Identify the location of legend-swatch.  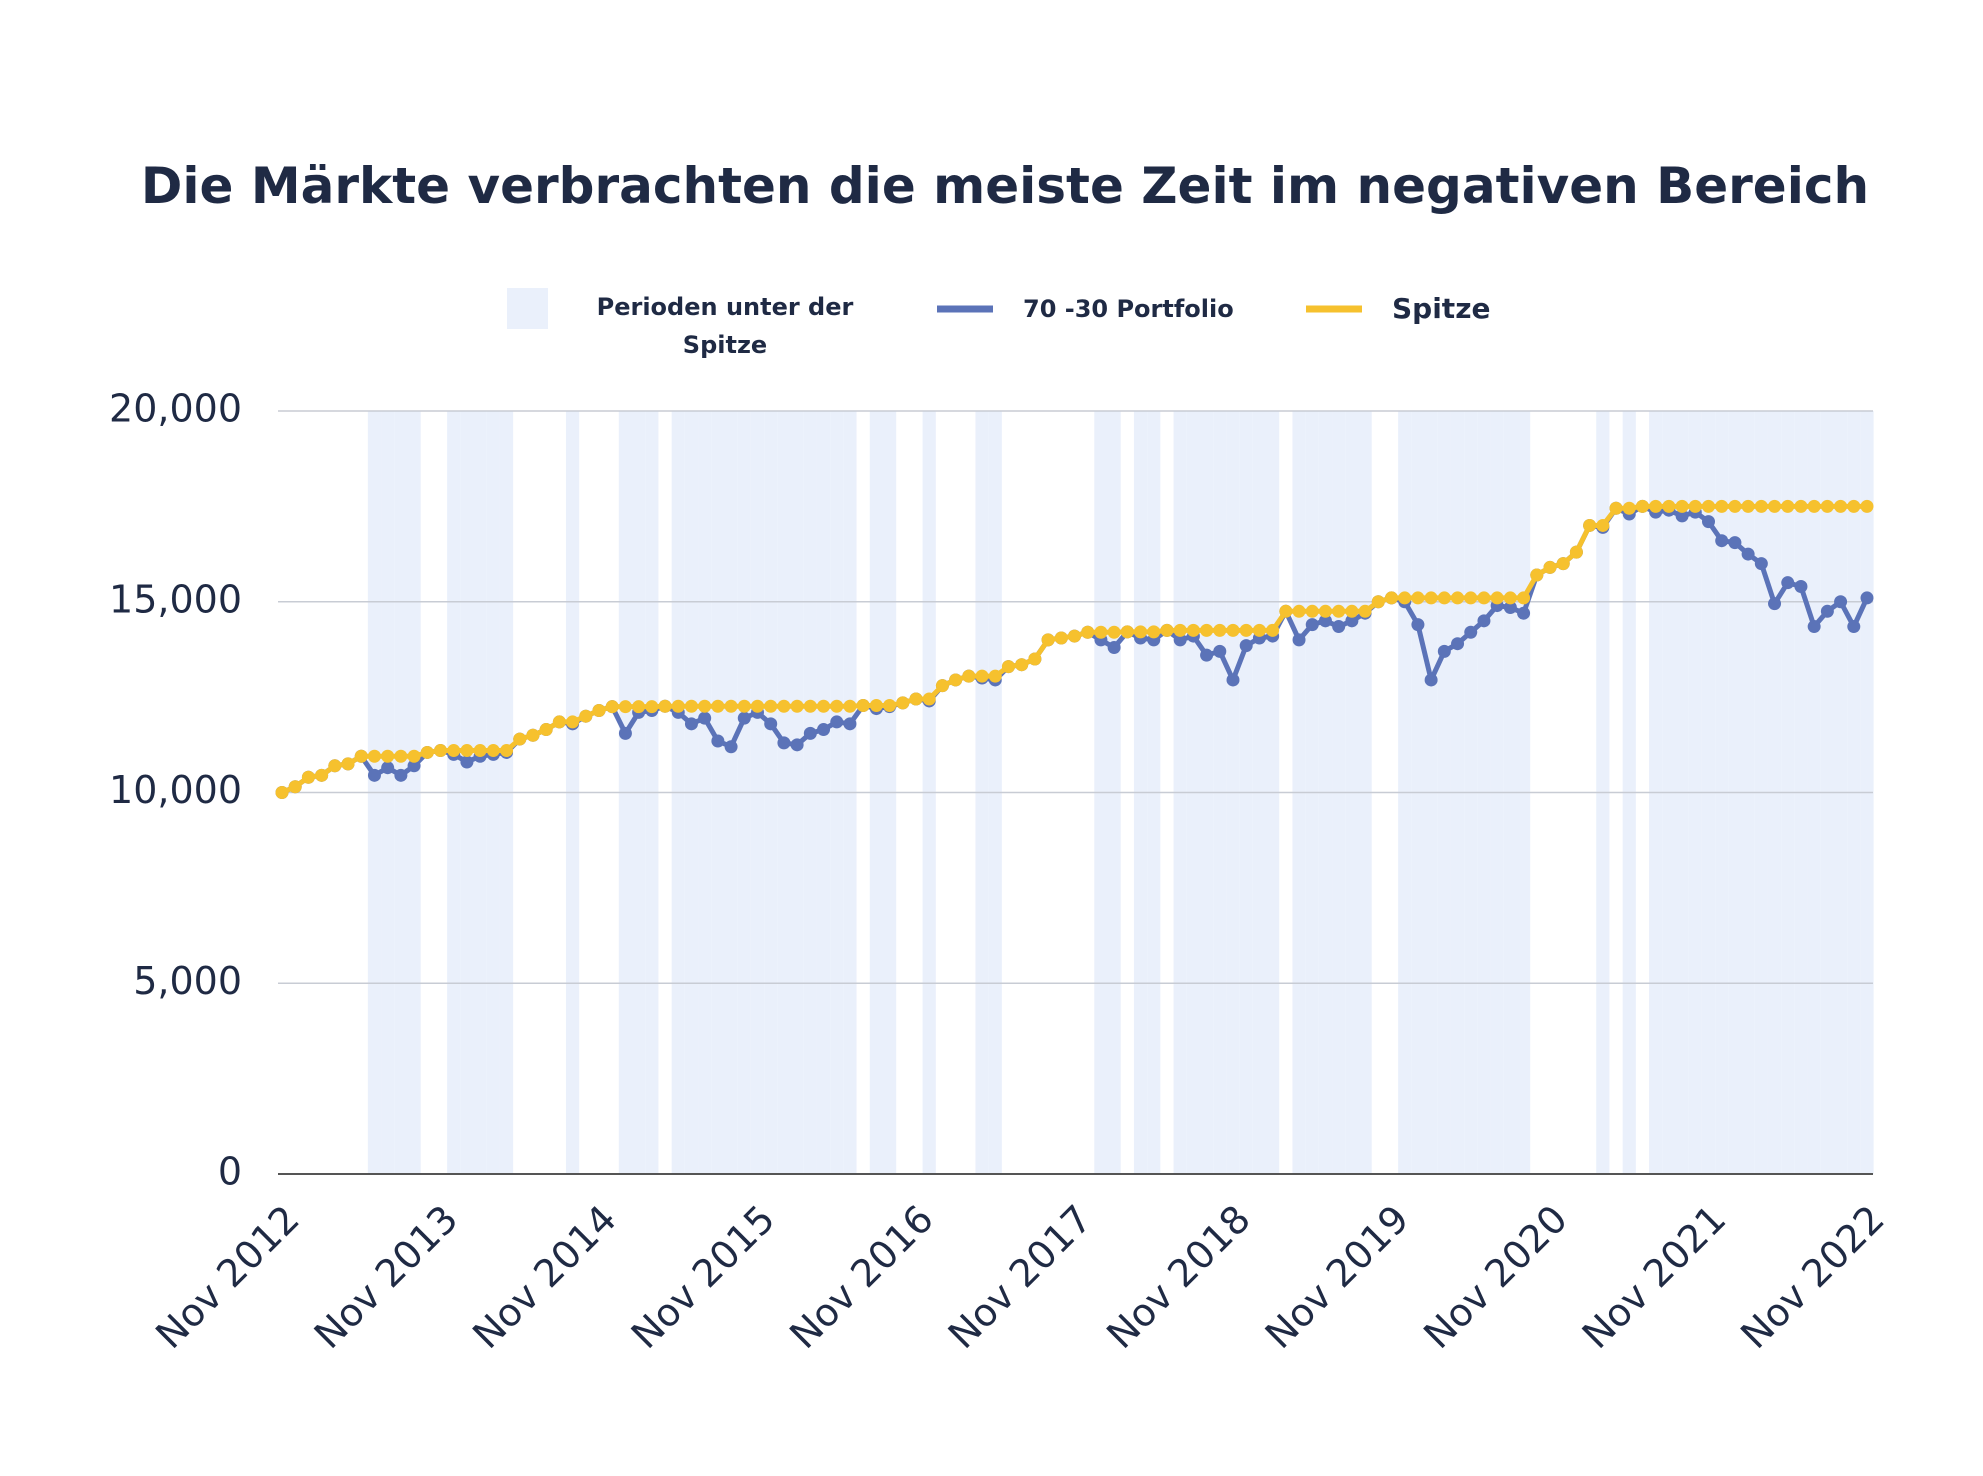
(527, 308).